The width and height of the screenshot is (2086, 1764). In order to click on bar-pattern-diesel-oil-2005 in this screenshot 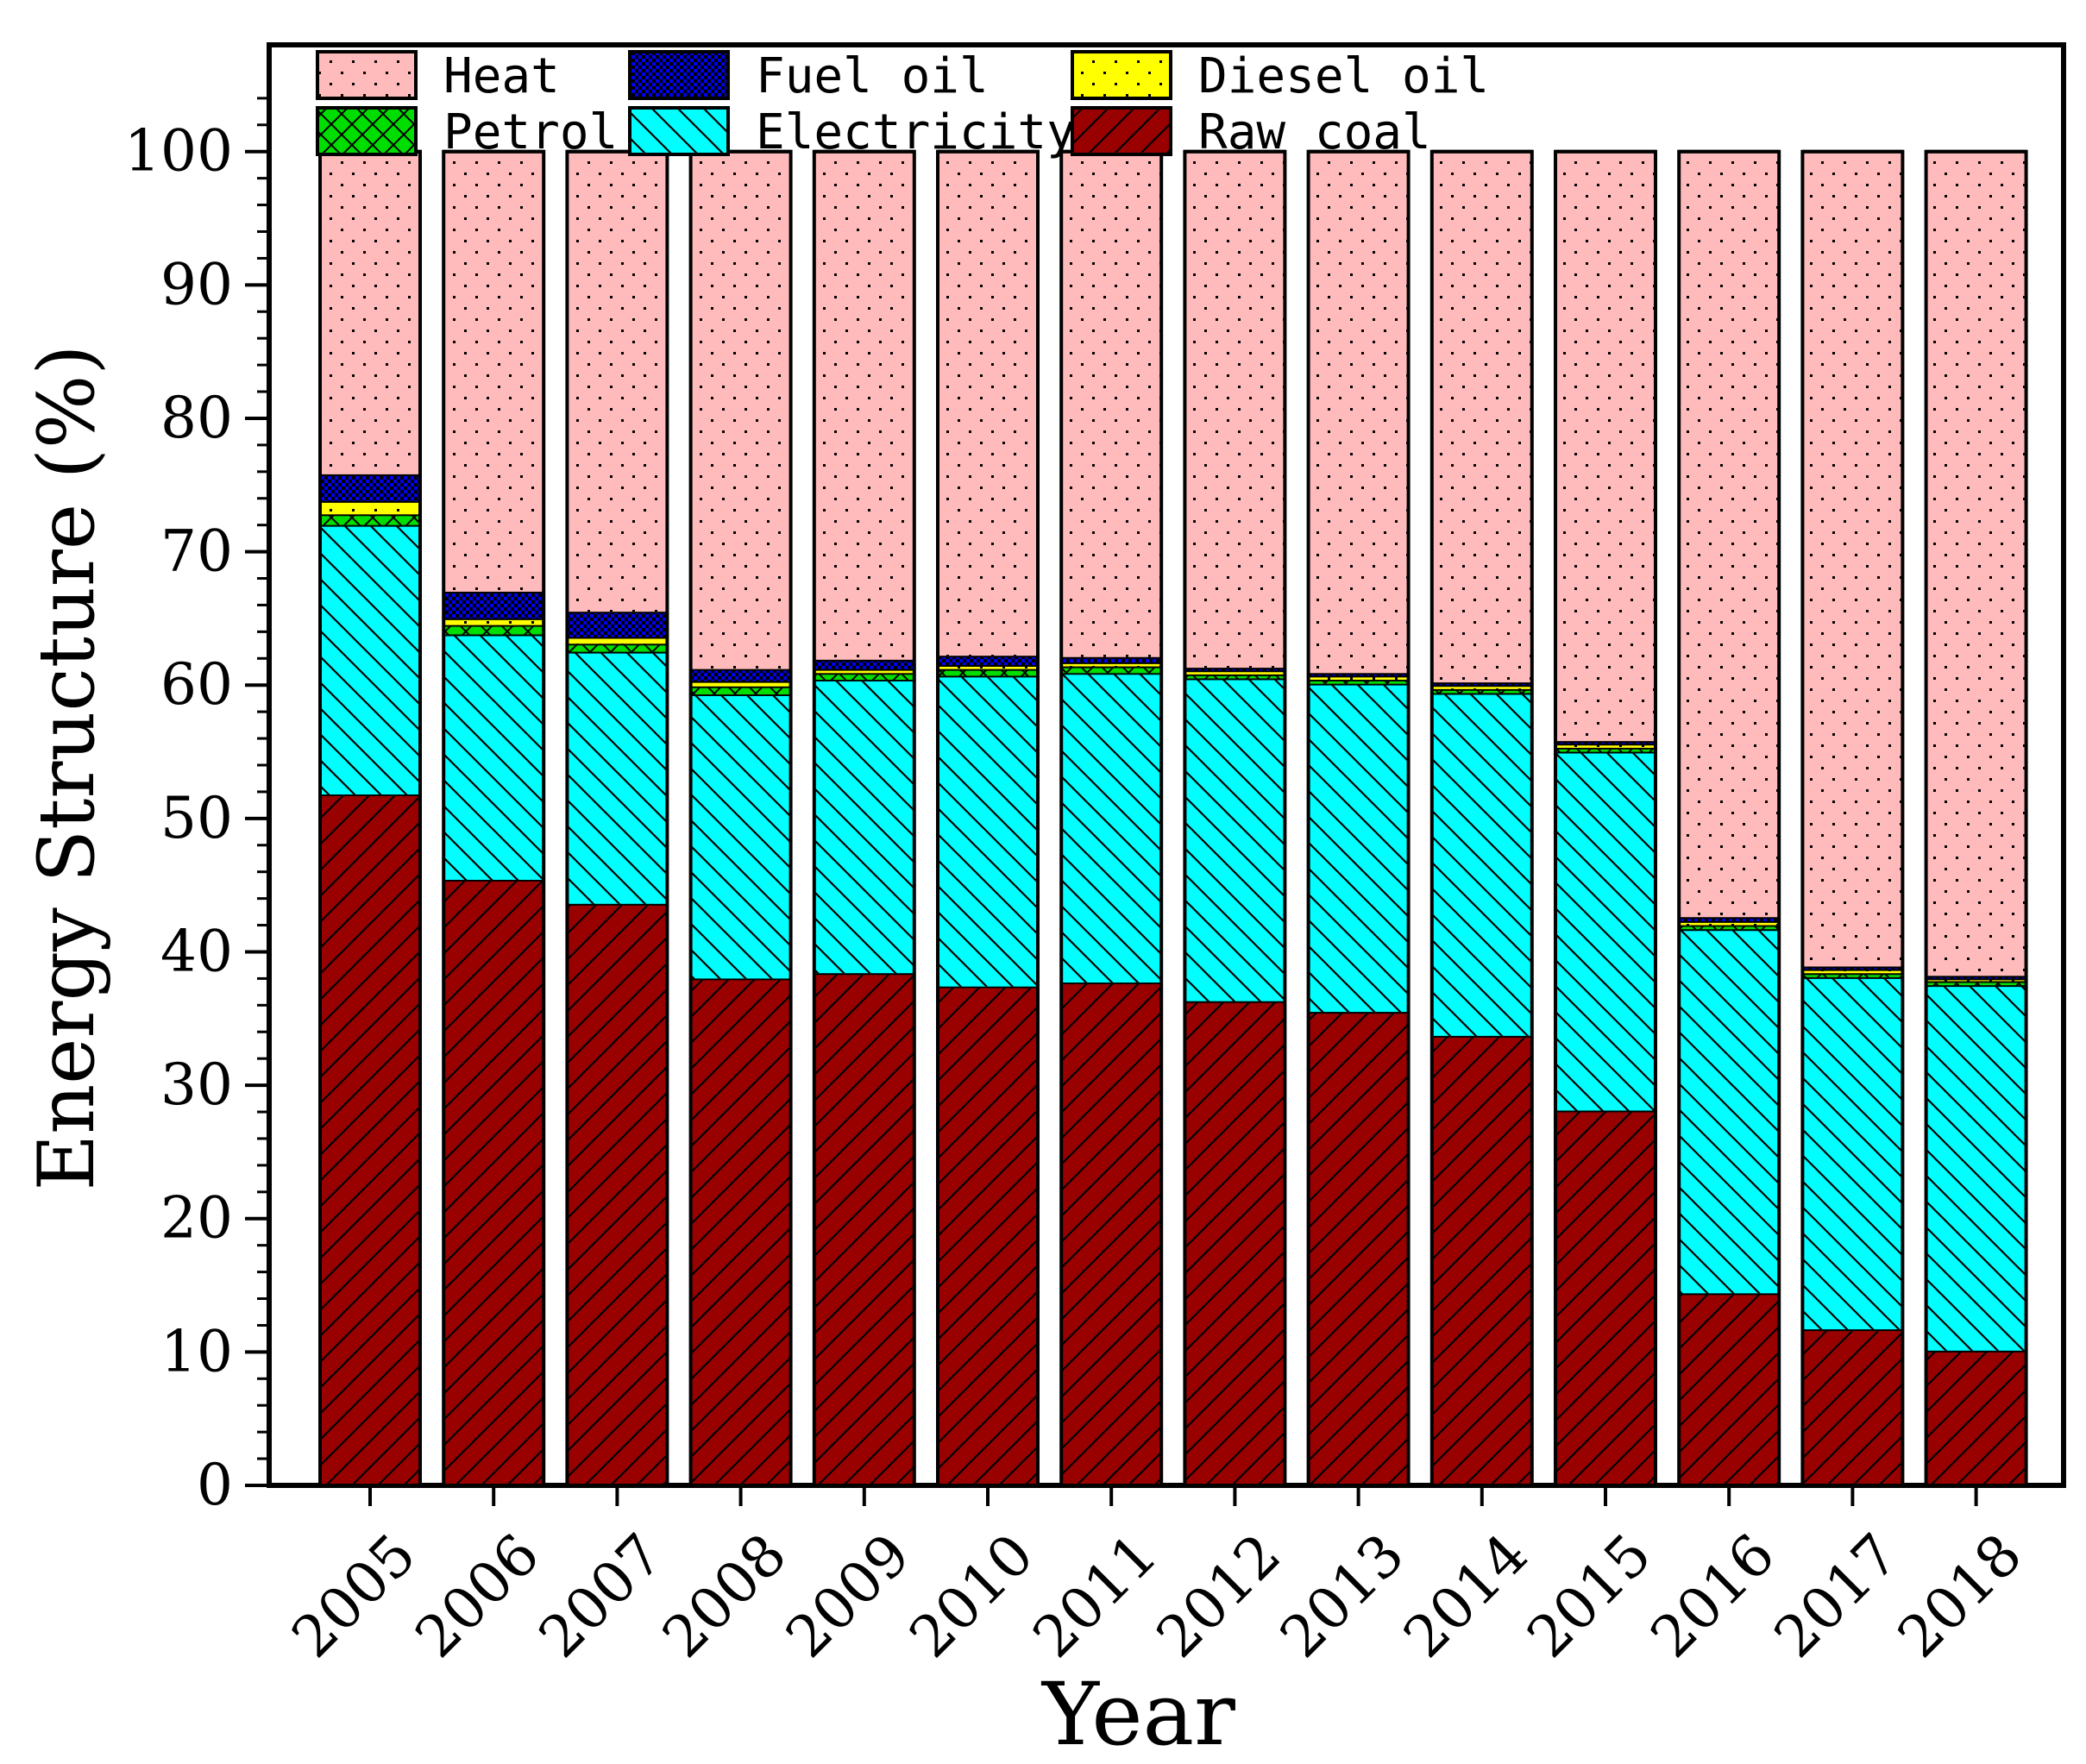, I will do `click(370, 507)`.